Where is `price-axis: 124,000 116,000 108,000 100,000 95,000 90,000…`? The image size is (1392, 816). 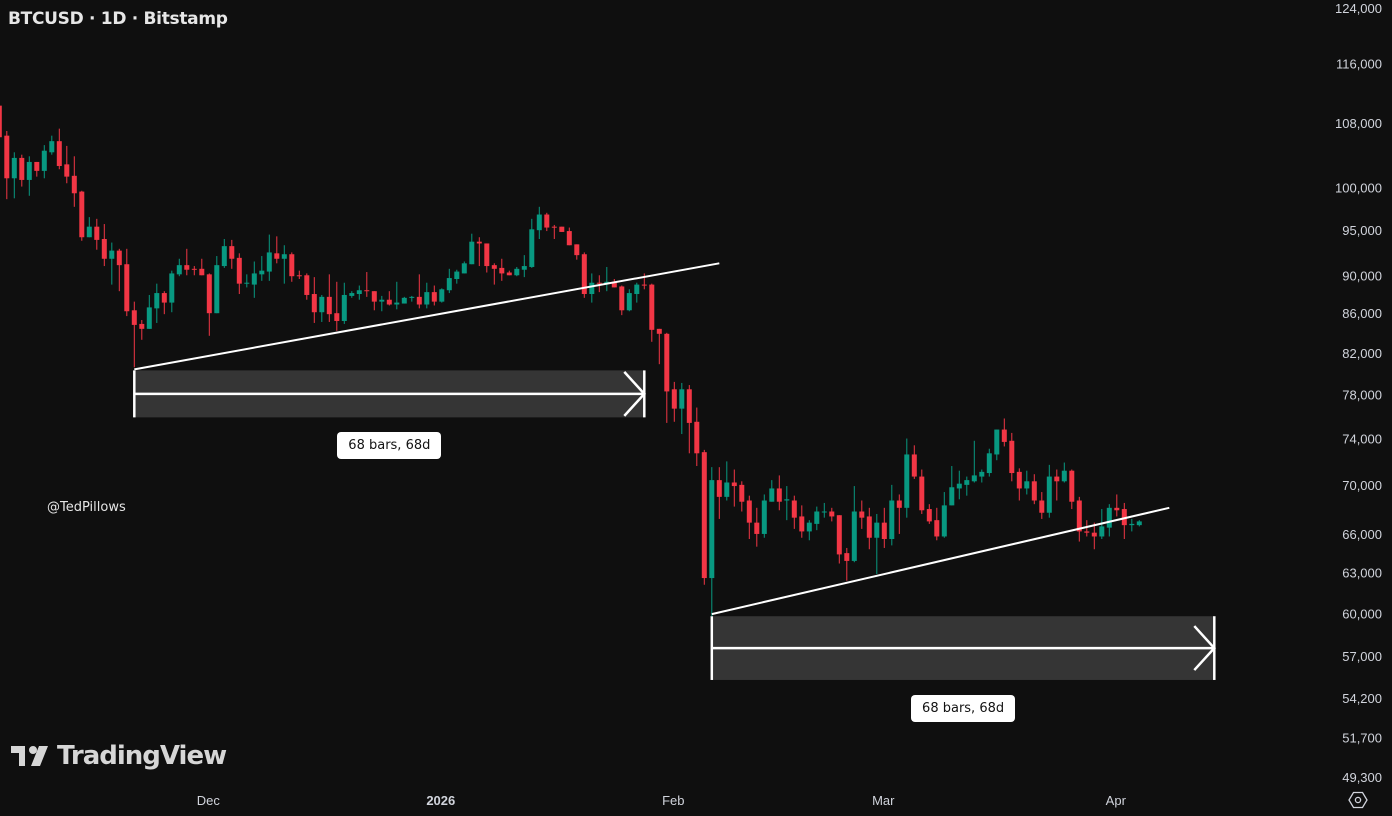
price-axis: 124,000 116,000 108,000 100,000 95,000 90,000… is located at coordinates (1358, 393).